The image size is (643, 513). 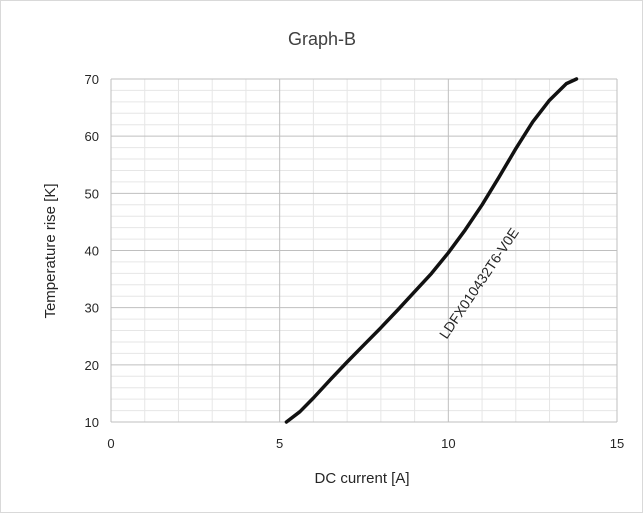 What do you see at coordinates (617, 443) in the screenshot?
I see `x-tick-label: 15` at bounding box center [617, 443].